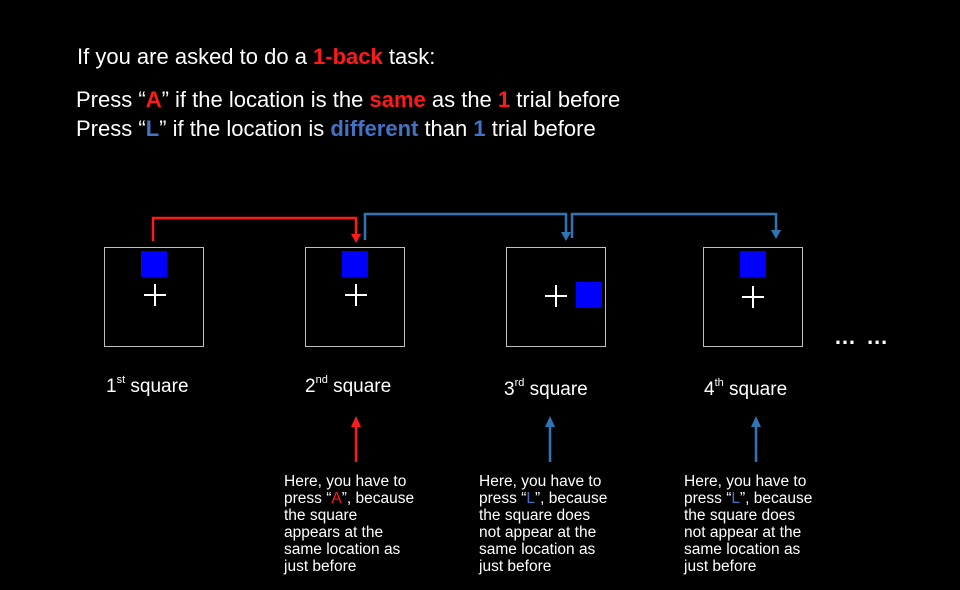 The height and width of the screenshot is (590, 960). Describe the element at coordinates (245, 128) in the screenshot. I see `rule-different-text: ” if the location is` at that location.